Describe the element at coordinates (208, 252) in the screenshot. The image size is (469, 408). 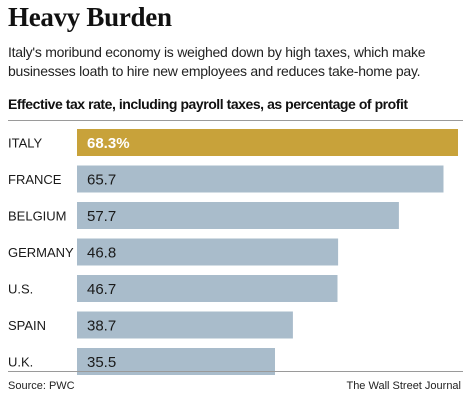
I see `bar-germany` at that location.